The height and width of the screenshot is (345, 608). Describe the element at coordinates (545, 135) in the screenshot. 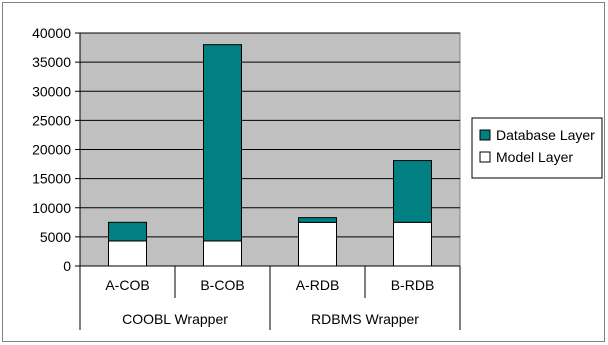

I see `legend-label: Database Layer` at that location.